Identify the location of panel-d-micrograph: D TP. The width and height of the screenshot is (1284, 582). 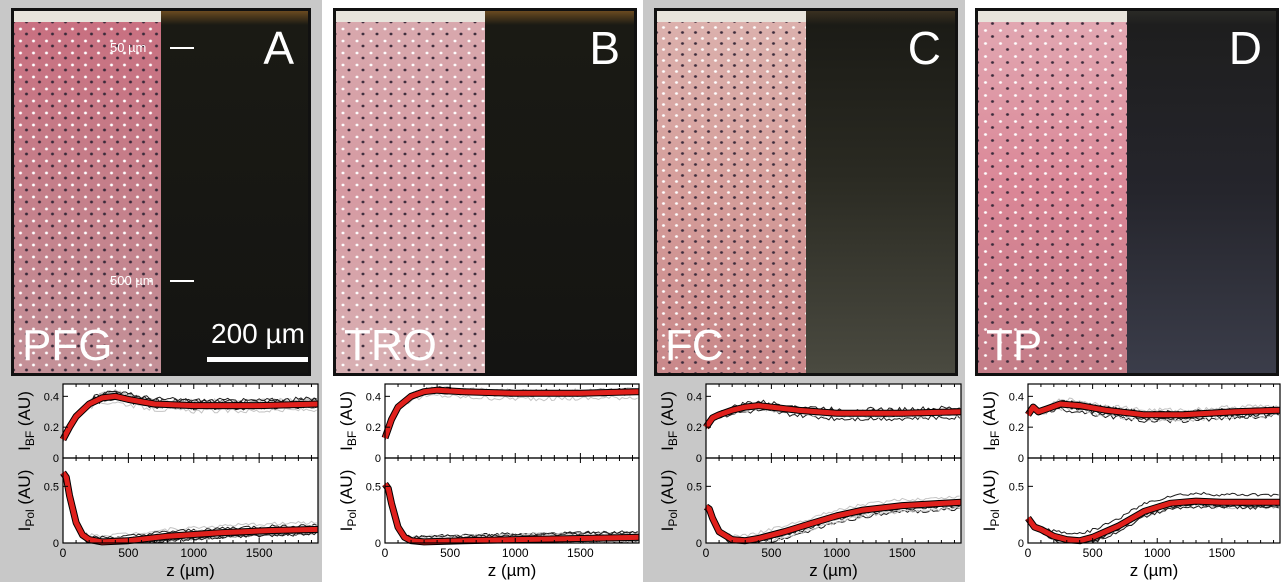
(1127, 192).